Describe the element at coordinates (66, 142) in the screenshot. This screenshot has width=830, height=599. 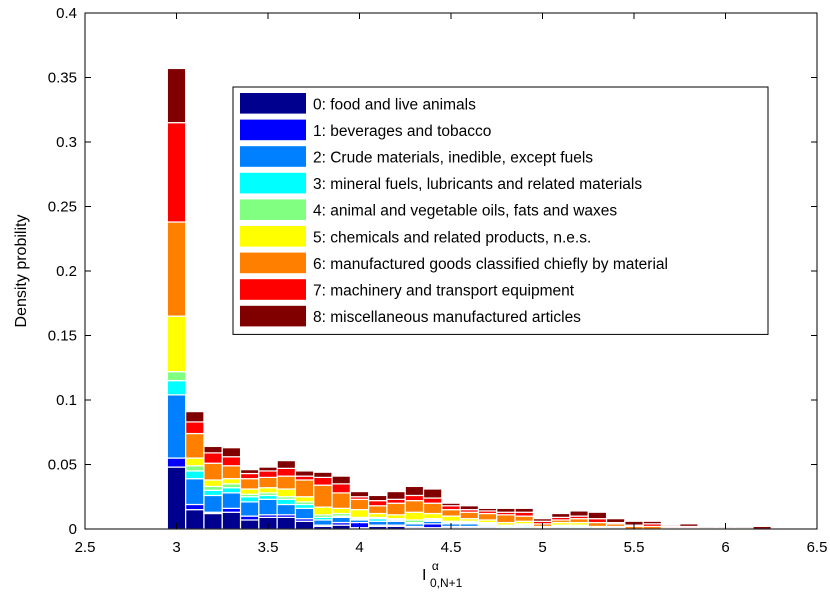
I see `y-tick-label: 0.3` at that location.